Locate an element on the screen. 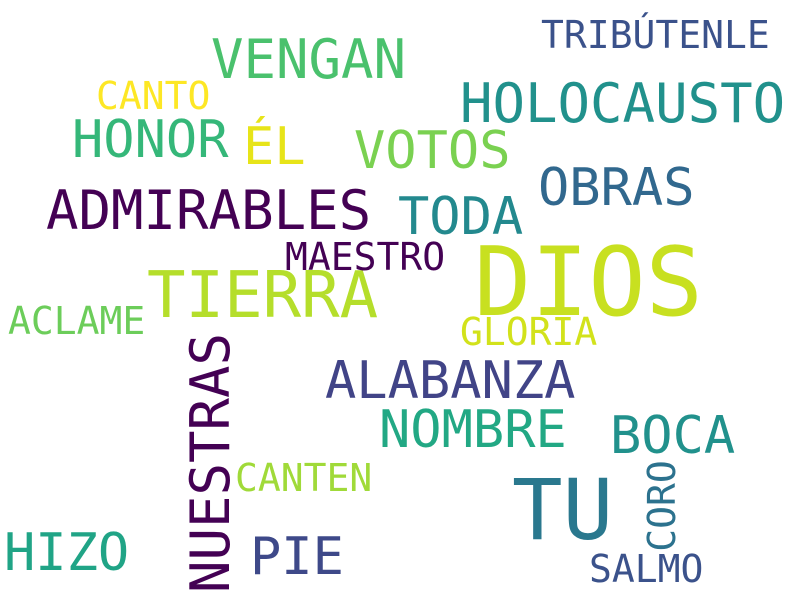 Image resolution: width=800 pixels, height=600 pixels. word-vengan: VENGAN is located at coordinates (309, 59).